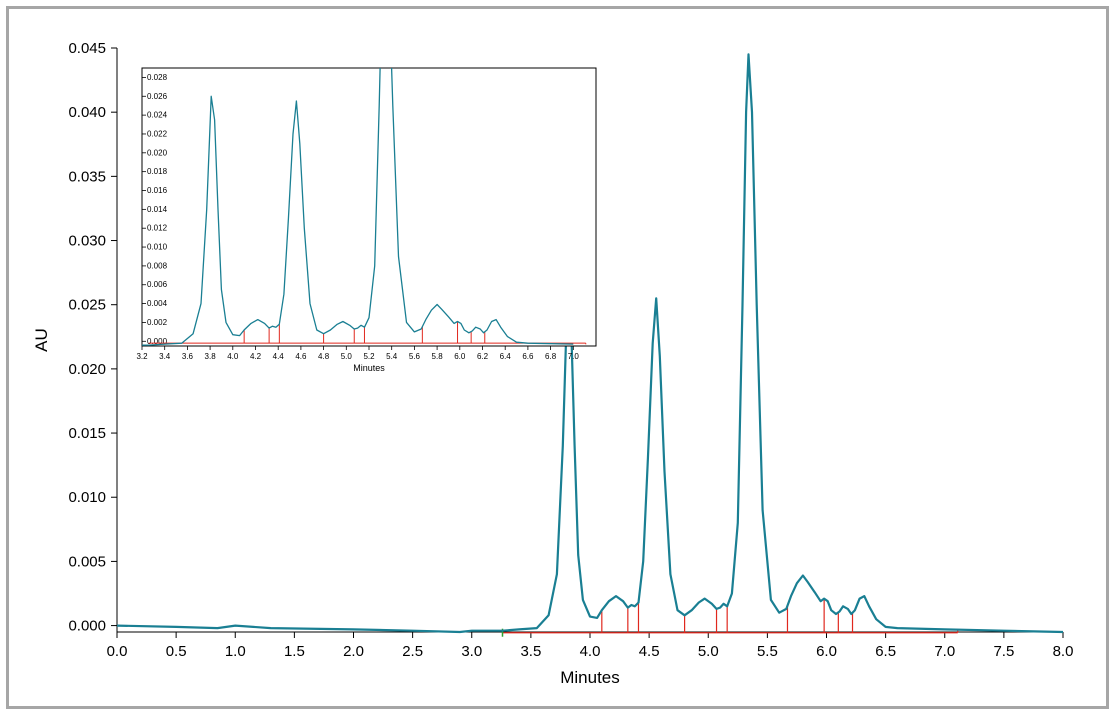 The image size is (1119, 719). I want to click on inset-y-tick-label: 0.010, so click(157, 247).